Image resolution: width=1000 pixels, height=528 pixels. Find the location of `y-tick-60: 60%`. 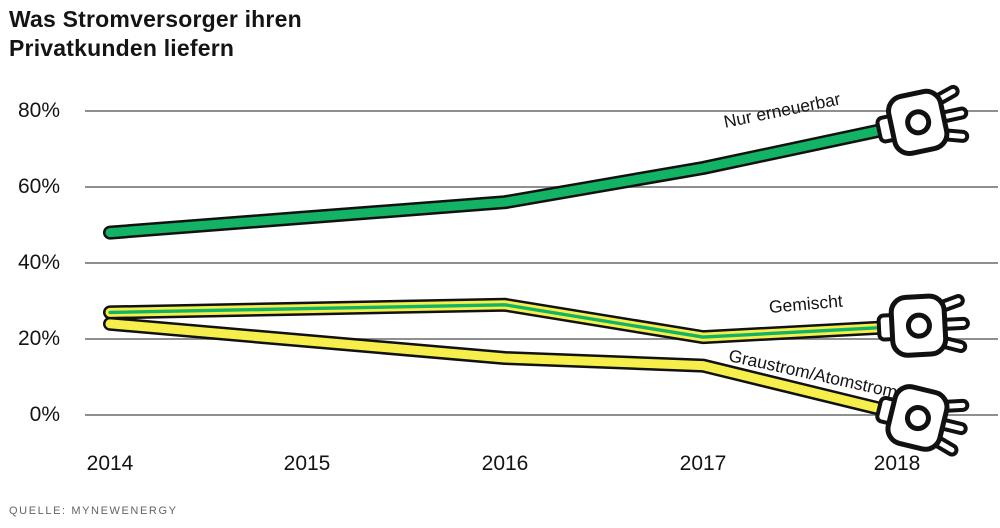

y-tick-60: 60% is located at coordinates (38, 186).